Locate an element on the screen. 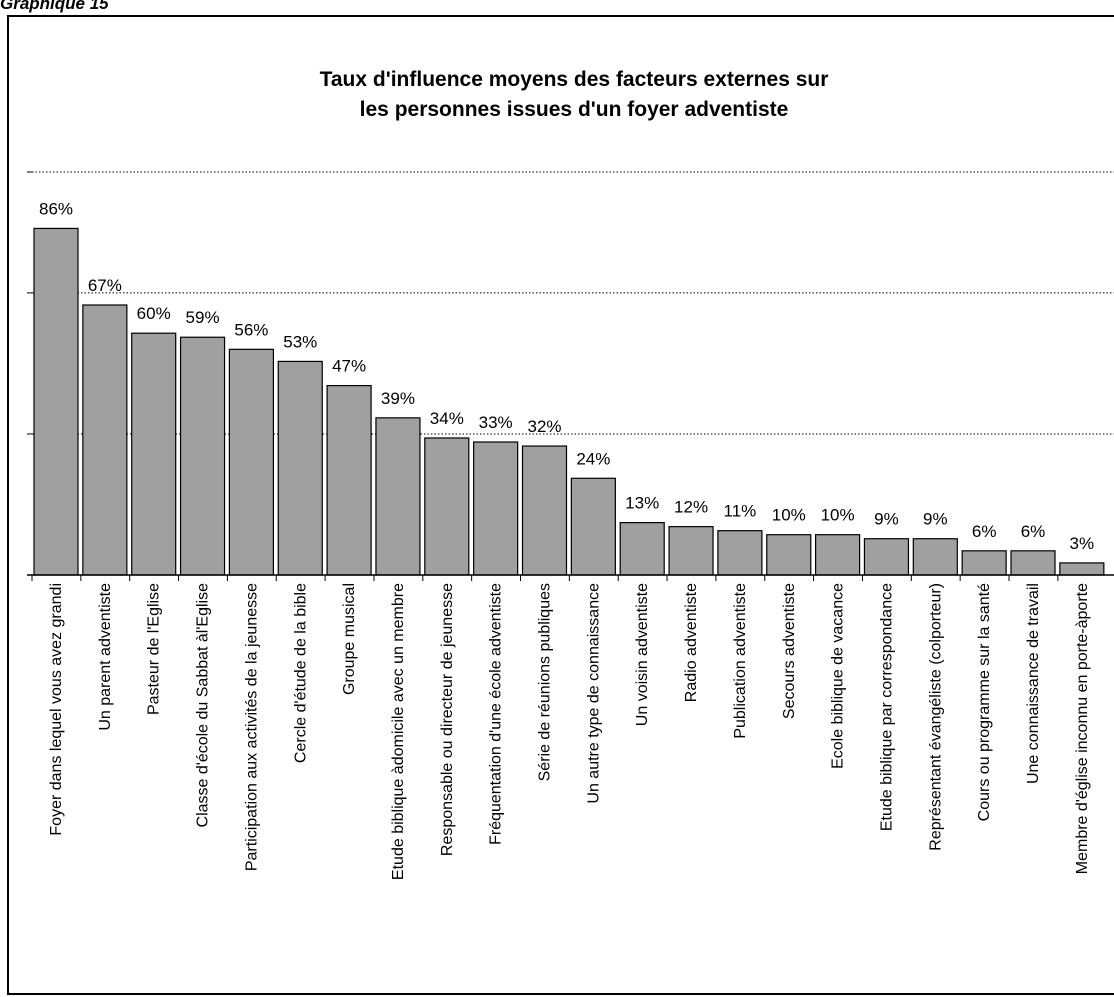  value-label-17: 10% is located at coordinates (838, 515).